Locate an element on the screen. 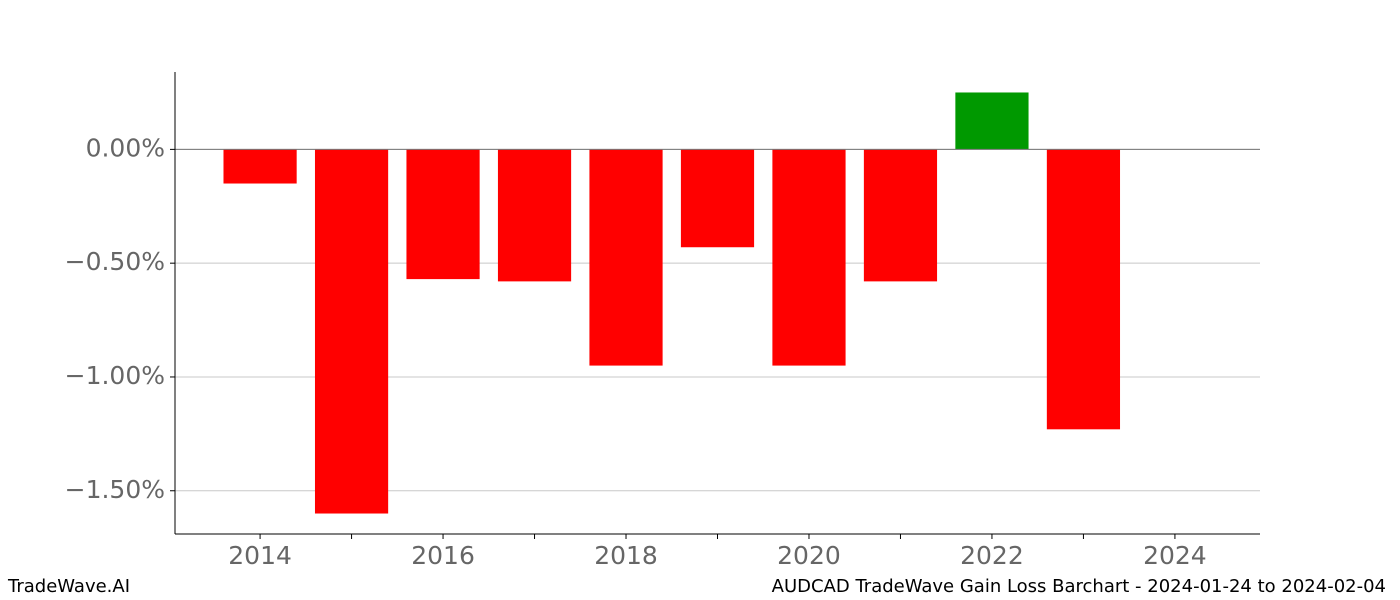 This screenshot has height=600, width=1400. x-tick-label: 2020 is located at coordinates (809, 555).